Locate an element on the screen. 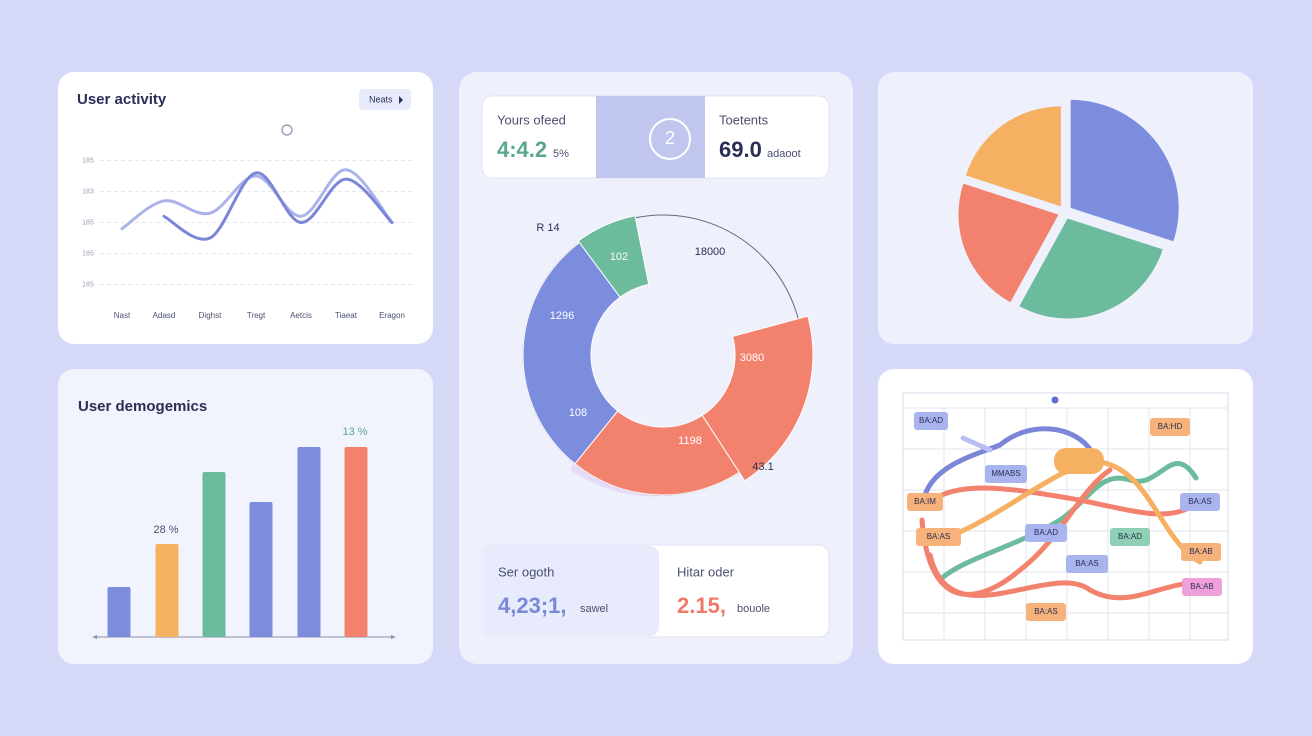 This screenshot has width=1312, height=736. flow-frame is located at coordinates (1065, 516).